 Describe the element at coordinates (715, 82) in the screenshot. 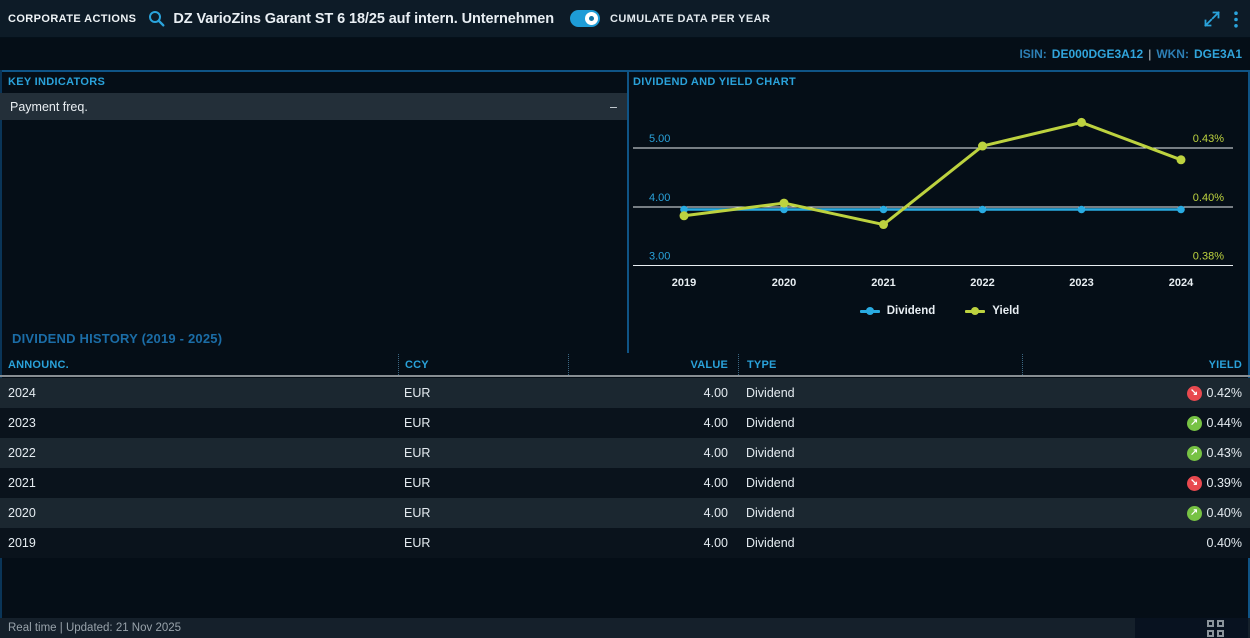

I see `chart-title: DIVIDEND AND YIELD CHART` at that location.